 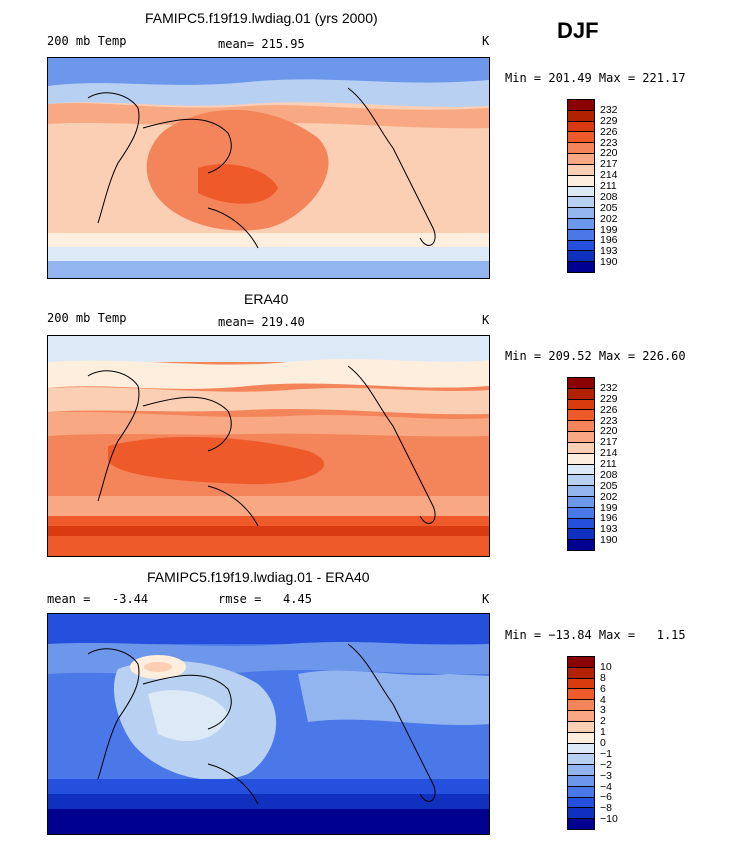 I want to click on colorbar-tick-label: 8, so click(x=603, y=677).